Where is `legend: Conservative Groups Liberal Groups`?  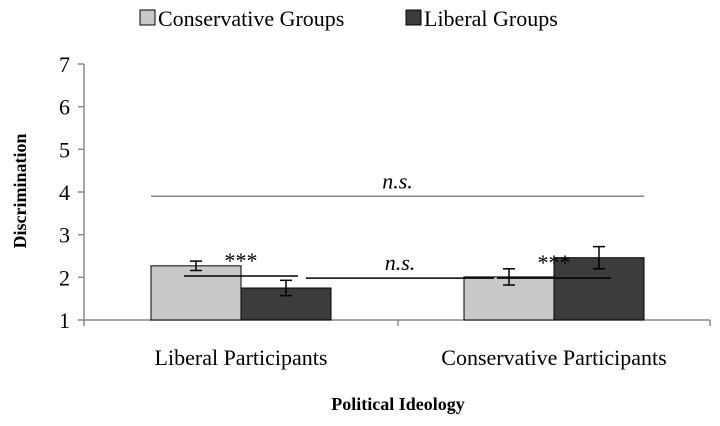
legend: Conservative Groups Liberal Groups is located at coordinates (348, 18).